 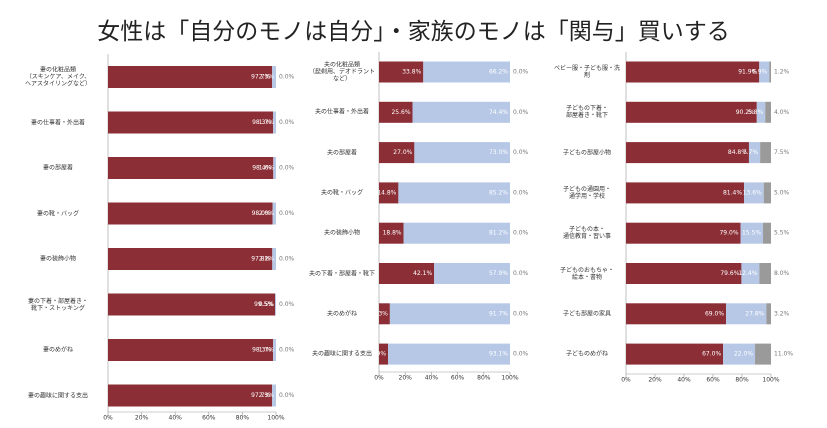 I want to click on y-tick-label: 夫の靴・バッグ, so click(x=341, y=193).